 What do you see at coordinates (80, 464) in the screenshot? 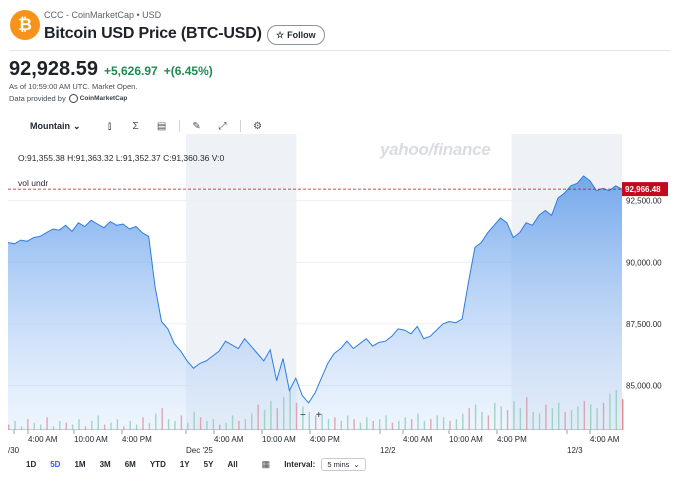
I see `range-button-1m: 1M` at bounding box center [80, 464].